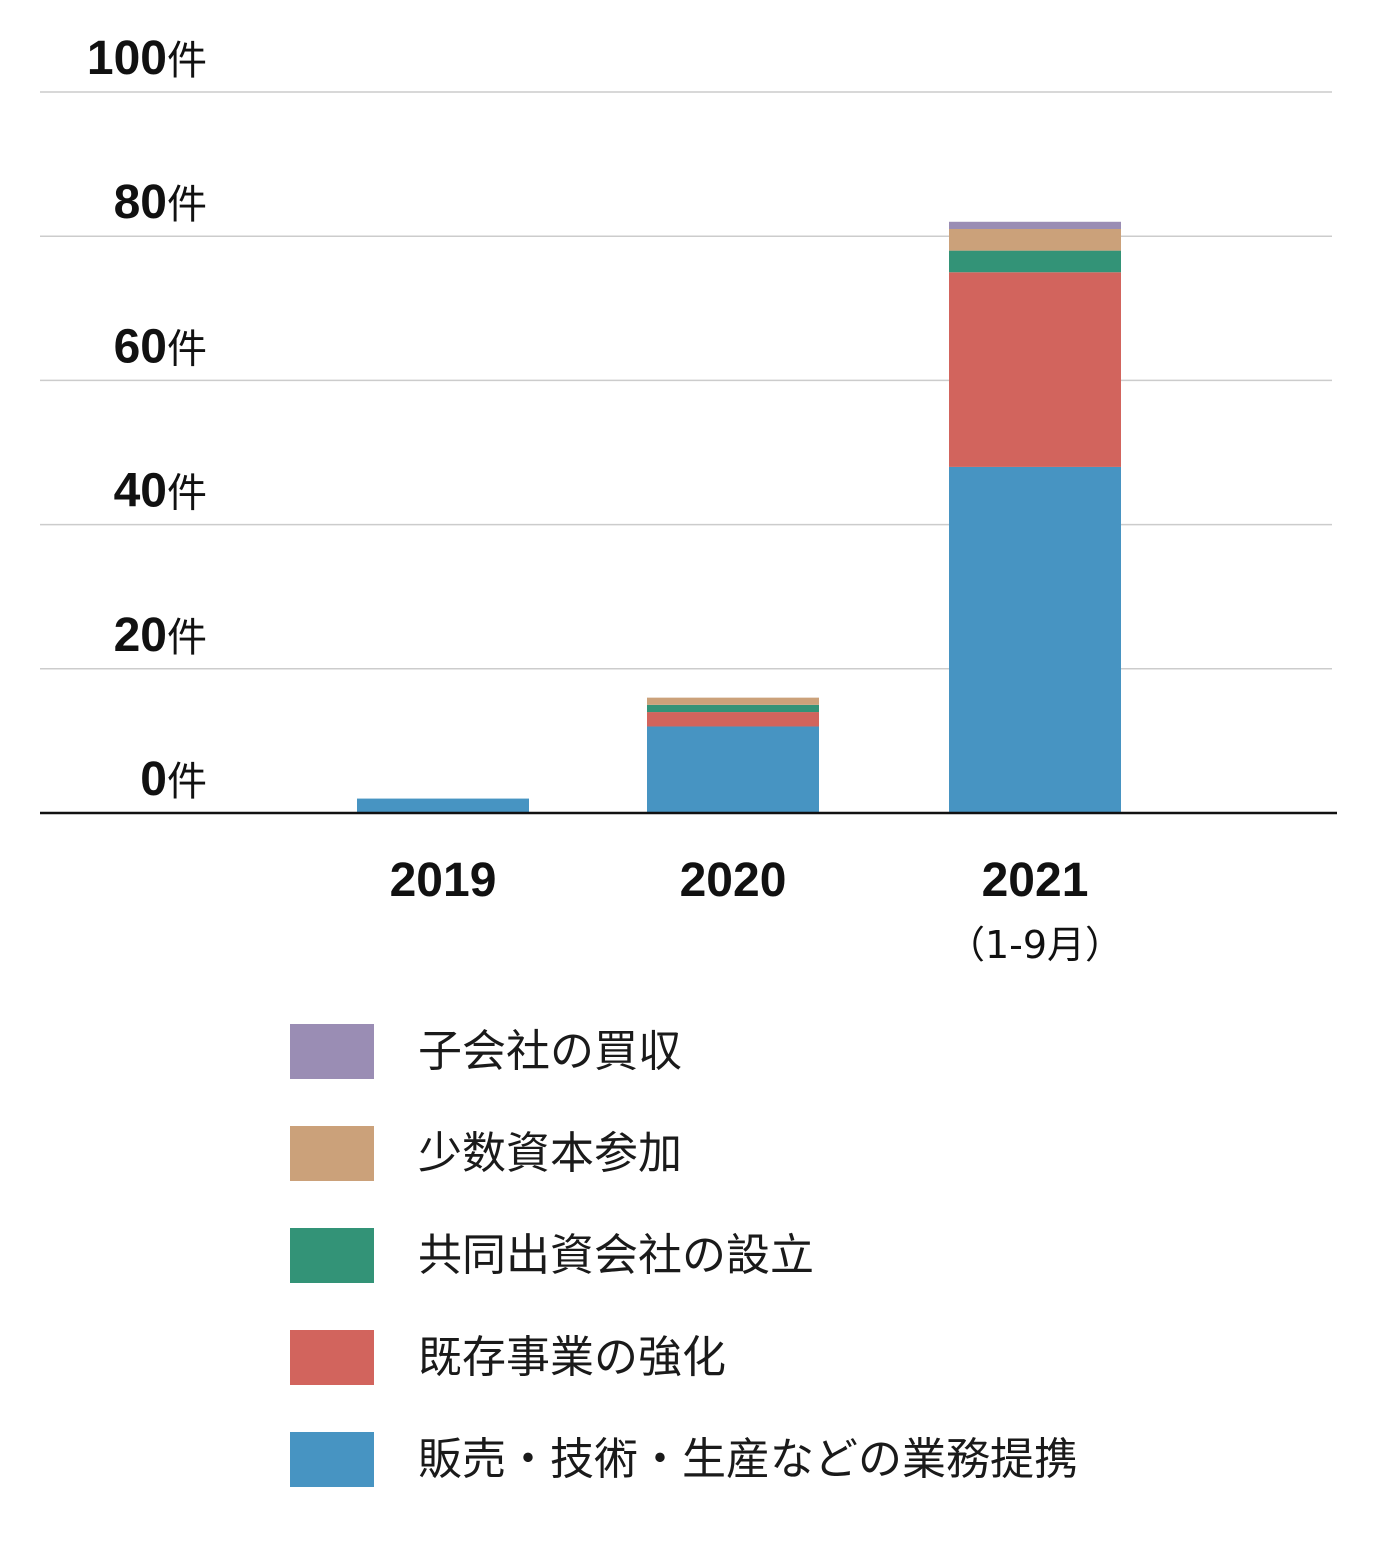 This screenshot has height=1542, width=1380. What do you see at coordinates (790, 1050) in the screenshot?
I see `legend-item: 子会社の買収` at bounding box center [790, 1050].